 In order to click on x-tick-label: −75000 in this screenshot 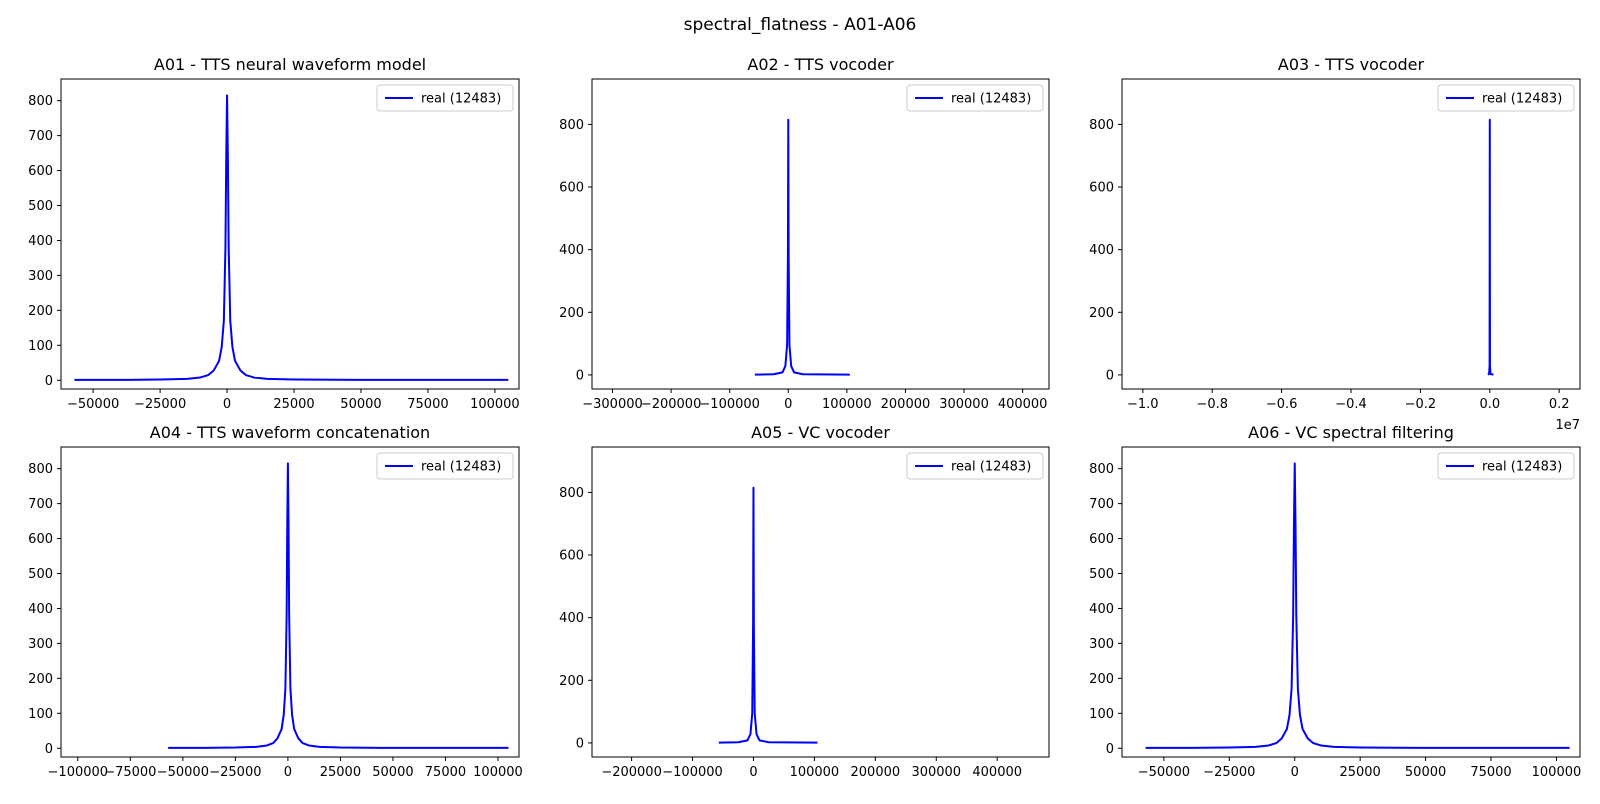, I will do `click(130, 772)`.